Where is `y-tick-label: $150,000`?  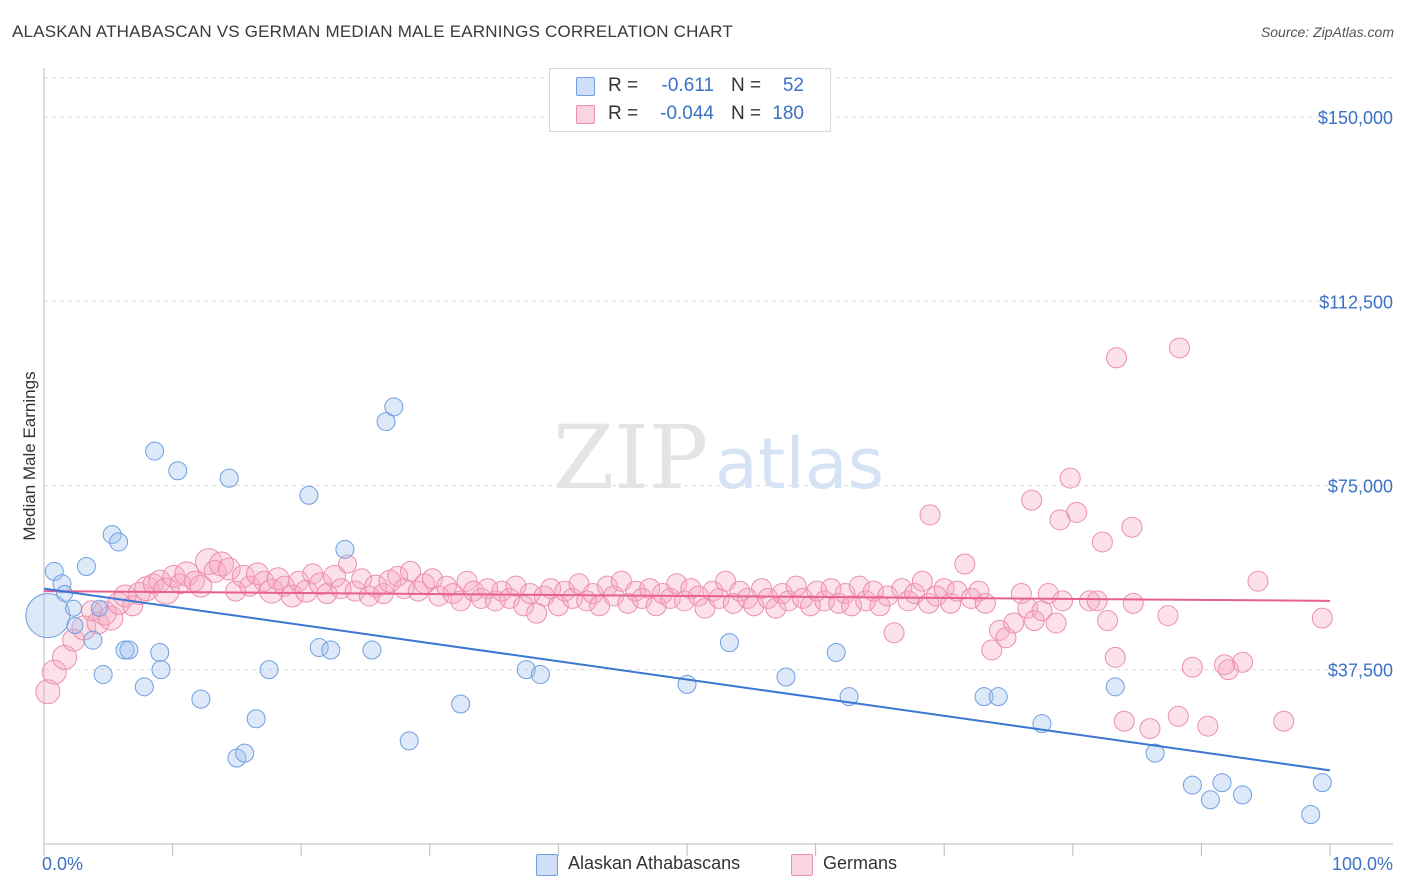 y-tick-label: $150,000 is located at coordinates (1355, 118).